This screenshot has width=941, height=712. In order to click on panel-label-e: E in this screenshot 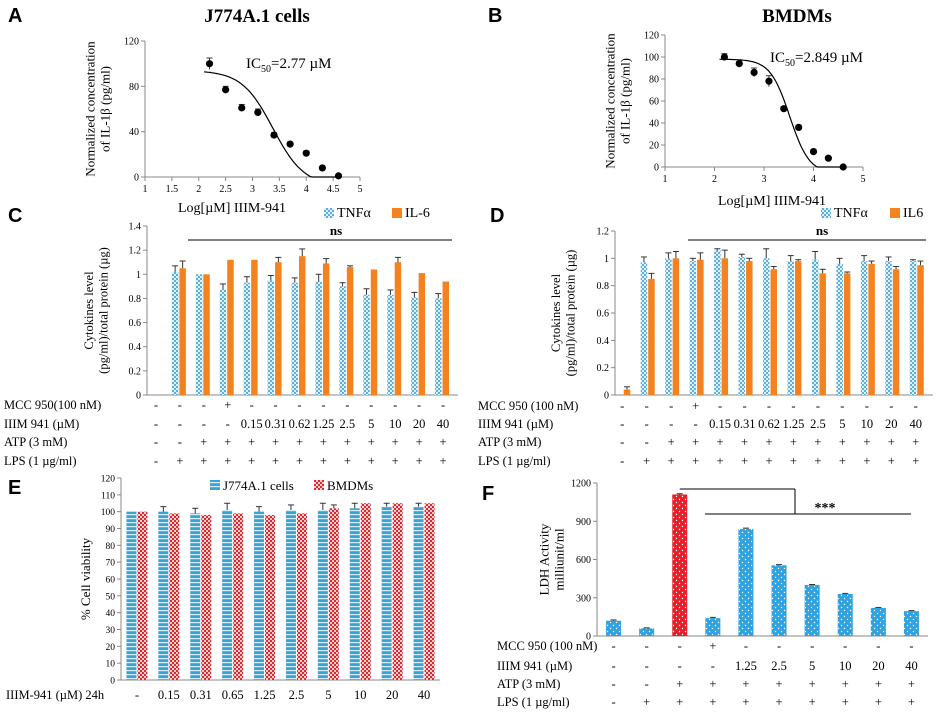, I will do `click(14, 488)`.